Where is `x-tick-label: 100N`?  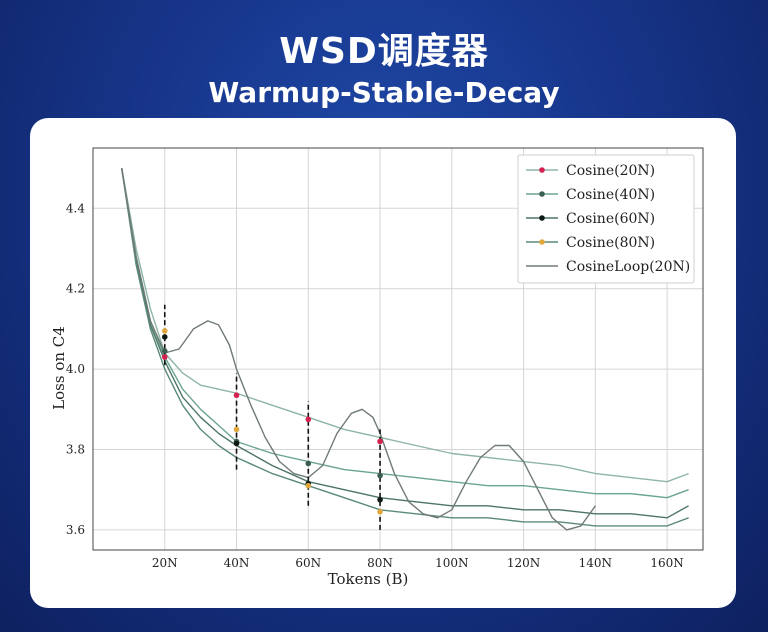 x-tick-label: 100N is located at coordinates (451, 563).